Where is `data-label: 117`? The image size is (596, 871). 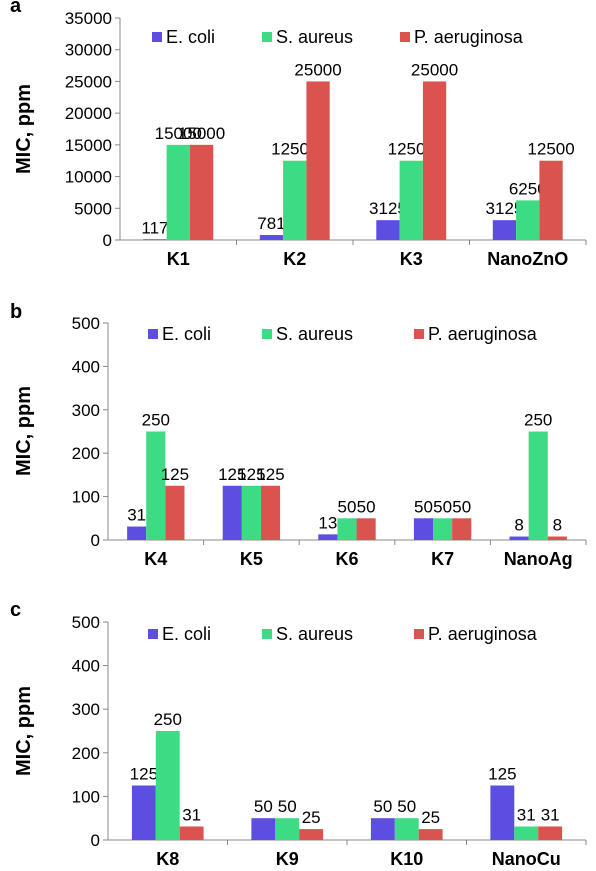 data-label: 117 is located at coordinates (154, 227).